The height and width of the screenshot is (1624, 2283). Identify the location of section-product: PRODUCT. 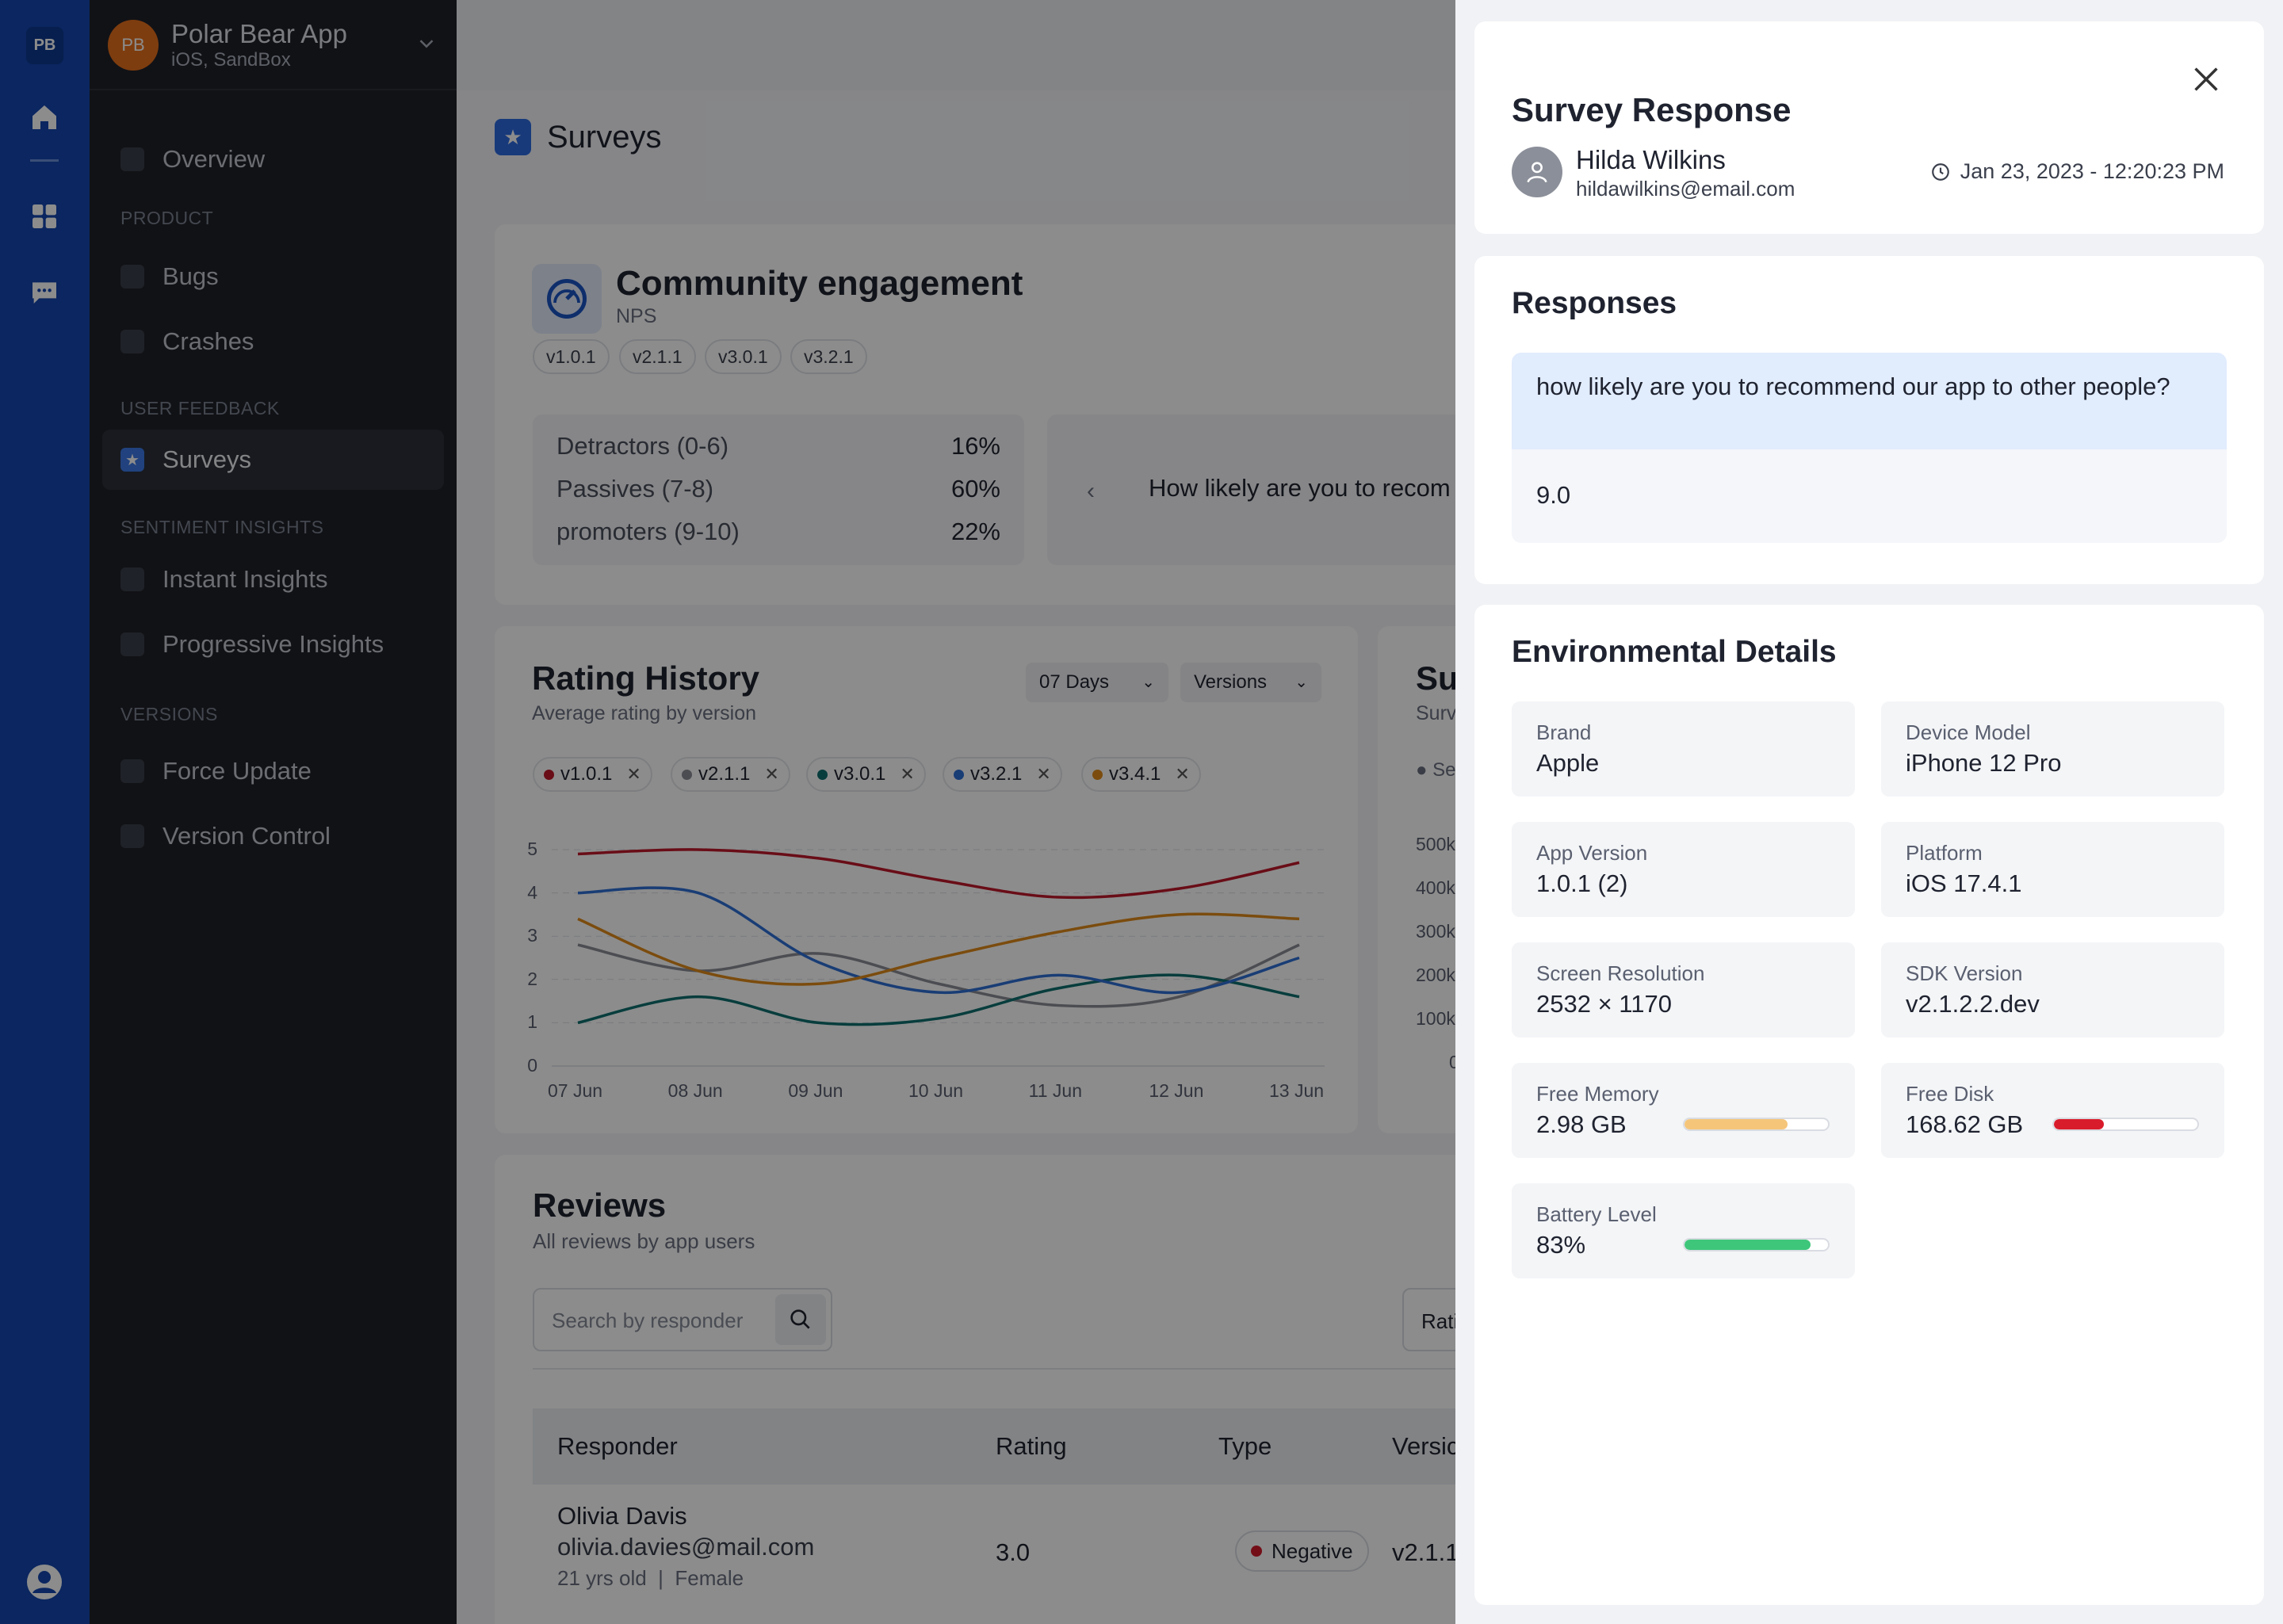
(167, 218).